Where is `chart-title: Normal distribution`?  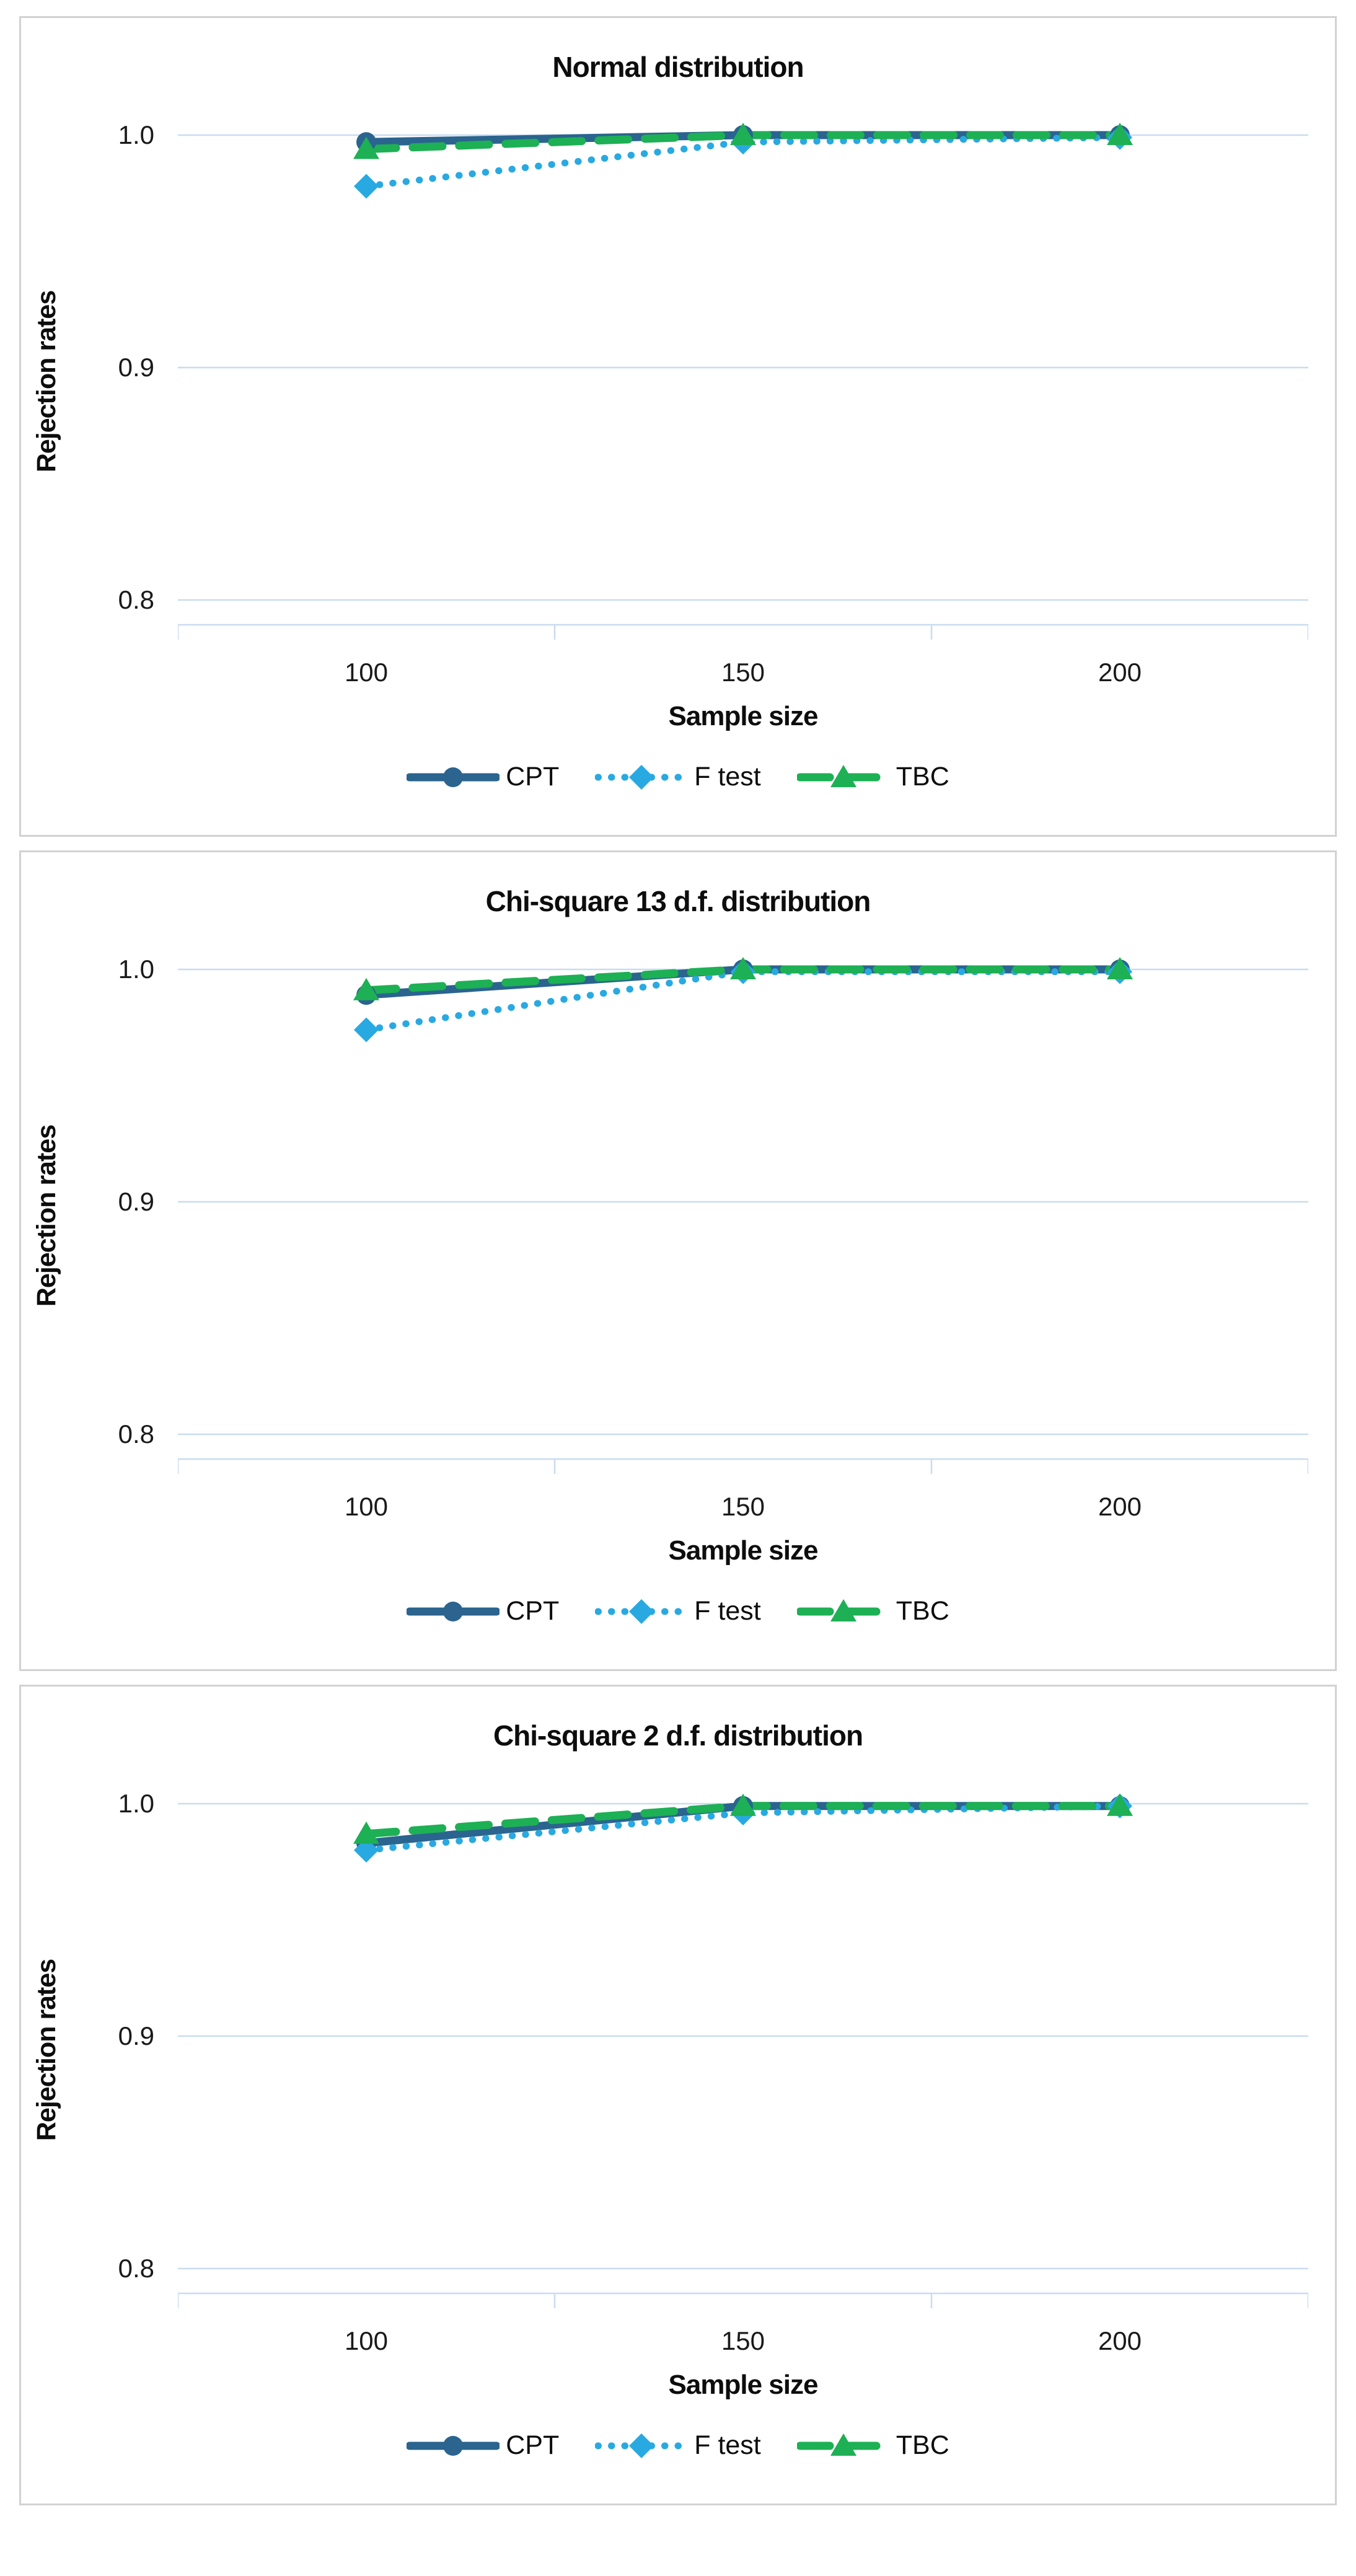 chart-title: Normal distribution is located at coordinates (678, 67).